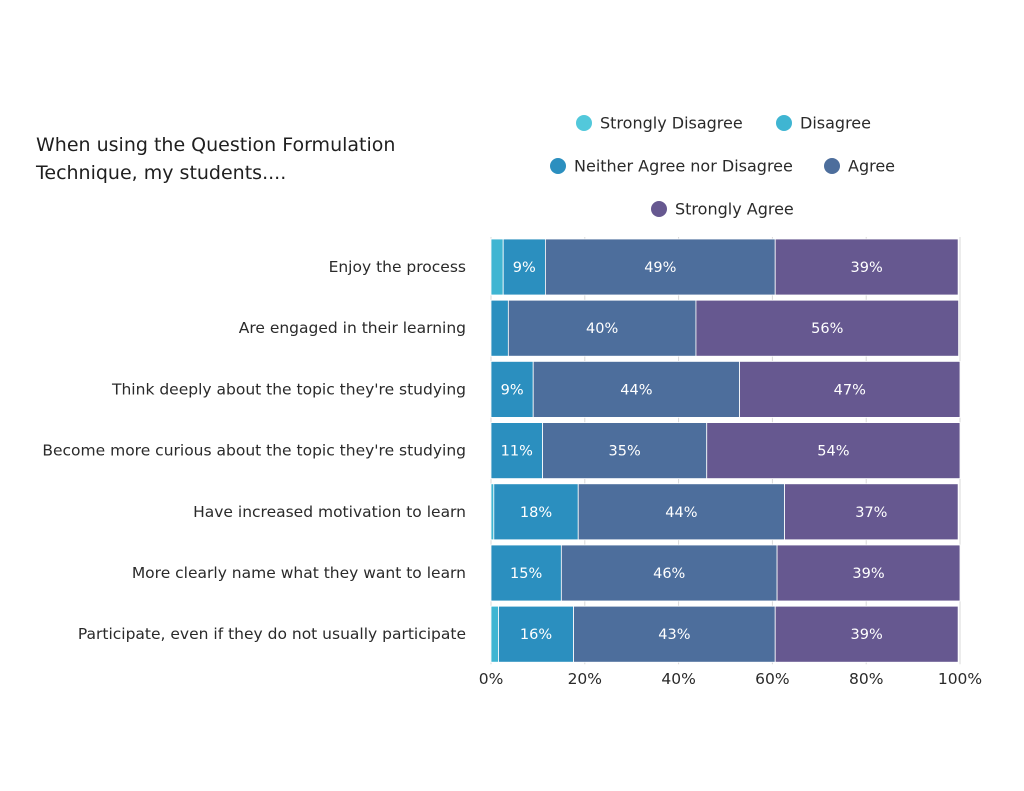 This screenshot has width=1024, height=791. I want to click on data-label: 54%, so click(833, 452).